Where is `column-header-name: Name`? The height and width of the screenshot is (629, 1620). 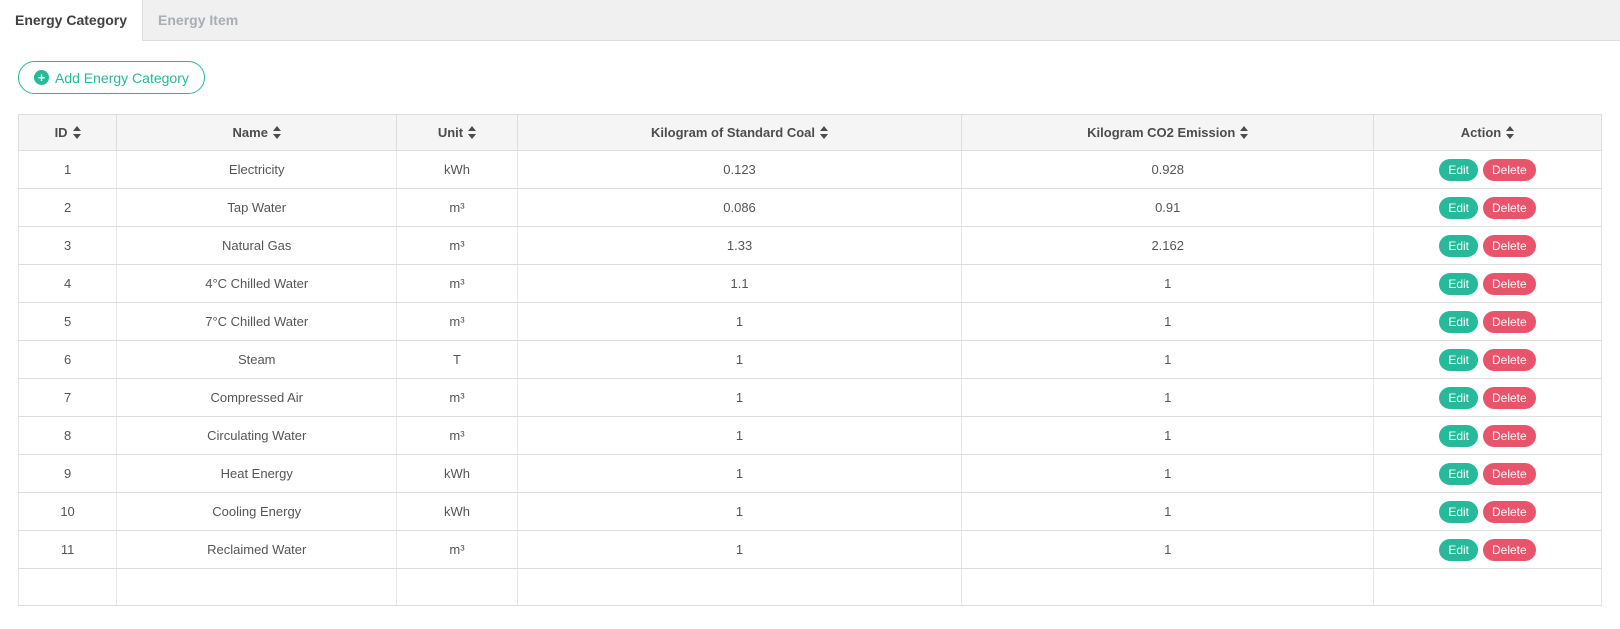
column-header-name: Name is located at coordinates (257, 132).